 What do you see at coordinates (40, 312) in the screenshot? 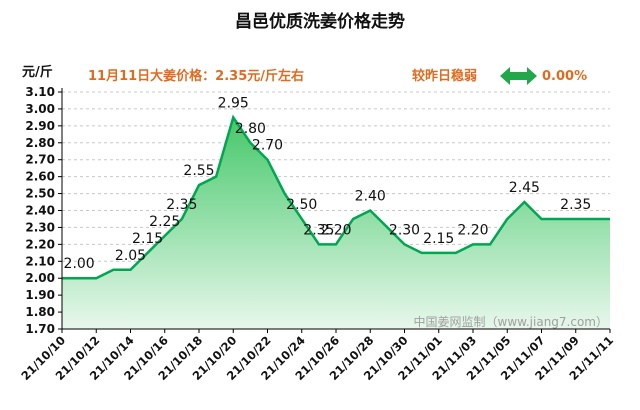
I see `y-tick-label: 1.80` at bounding box center [40, 312].